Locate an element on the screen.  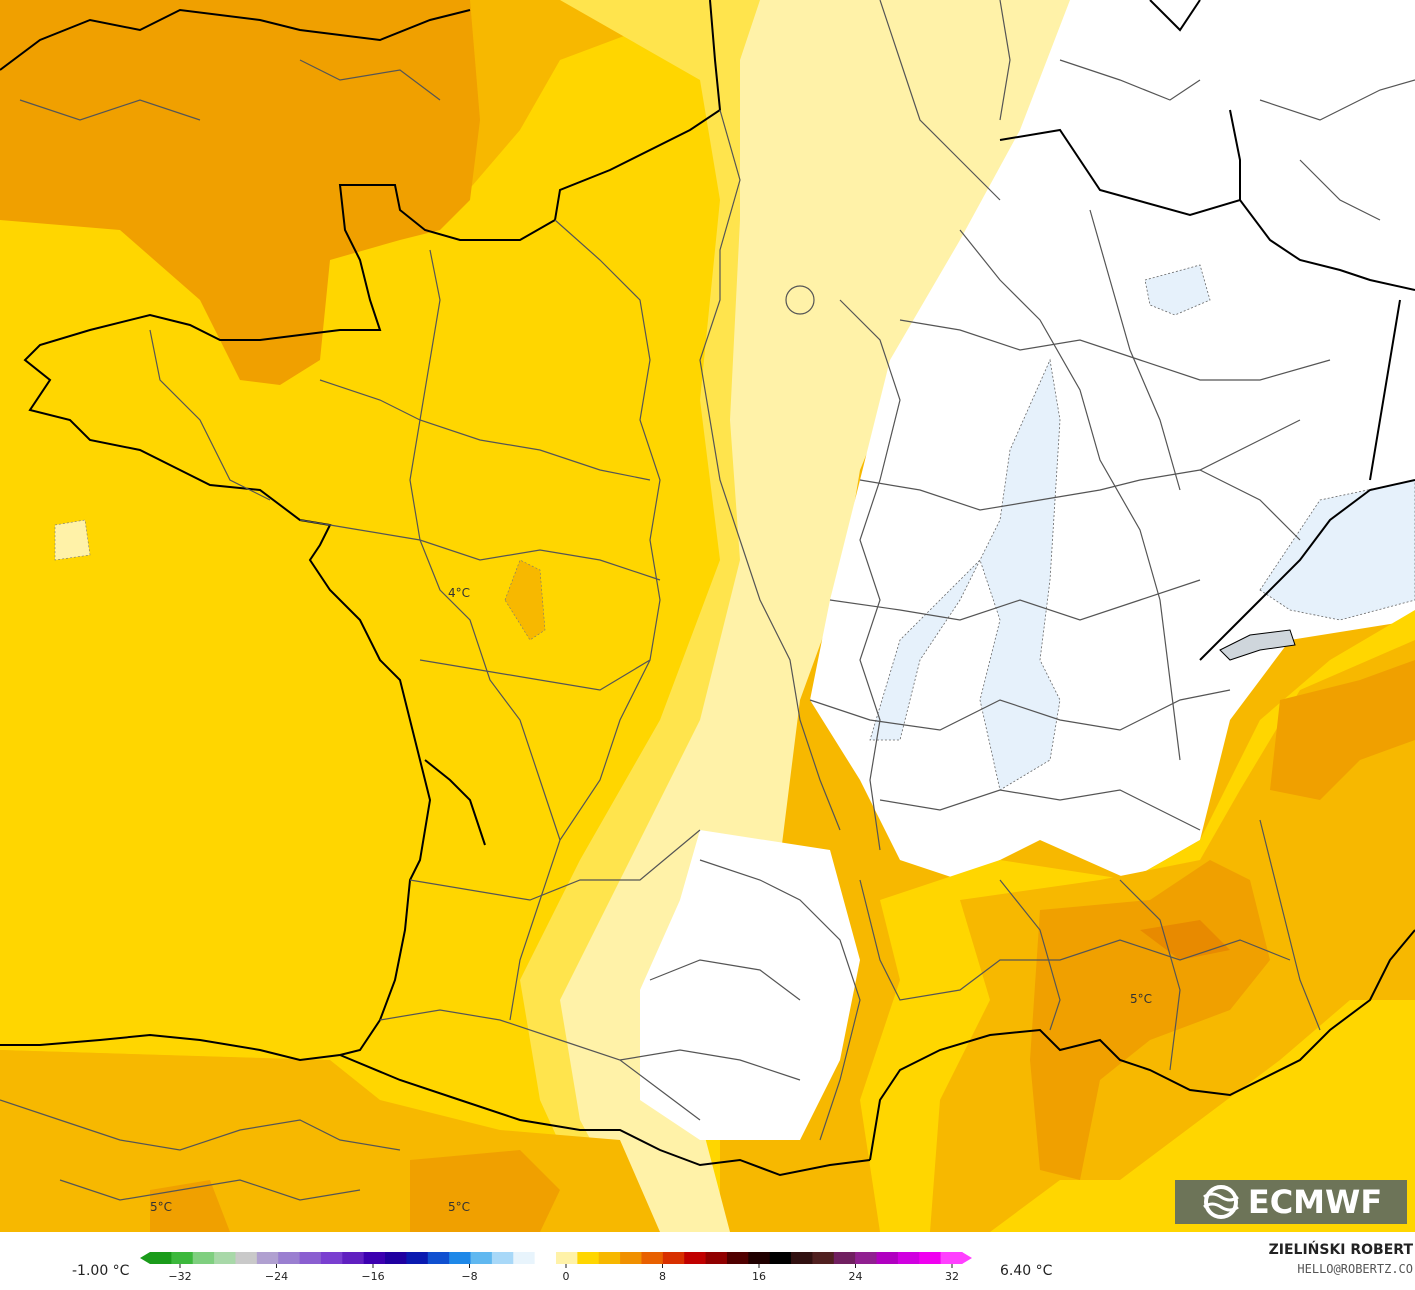
cold-zone-south is located at coordinates (750, 985).